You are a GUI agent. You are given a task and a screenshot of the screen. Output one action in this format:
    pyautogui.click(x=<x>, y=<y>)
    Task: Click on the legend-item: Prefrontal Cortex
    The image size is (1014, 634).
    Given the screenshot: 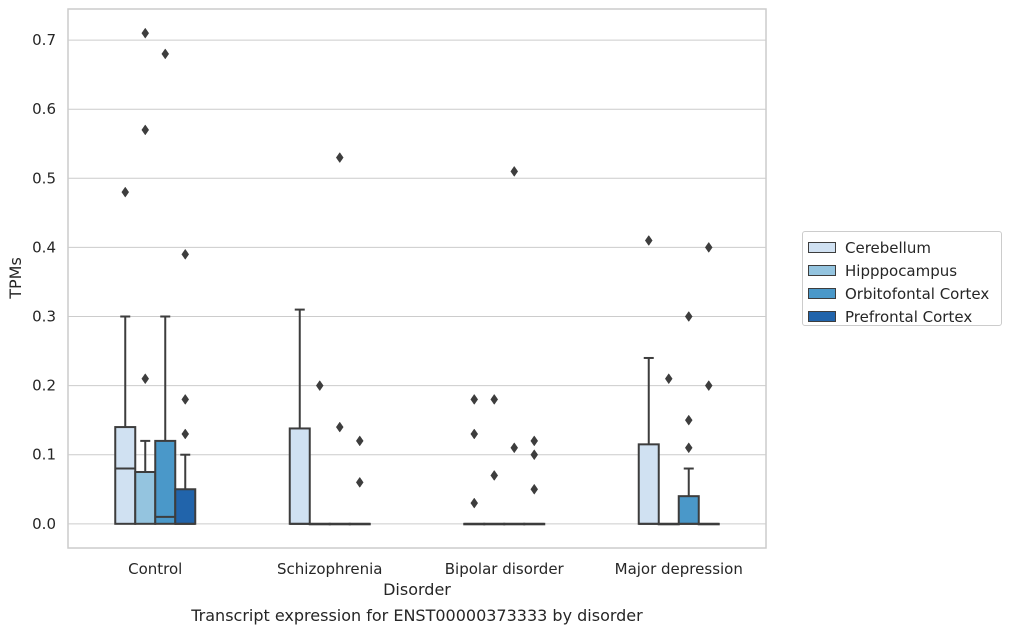 What is the action you would take?
    pyautogui.click(x=904, y=316)
    